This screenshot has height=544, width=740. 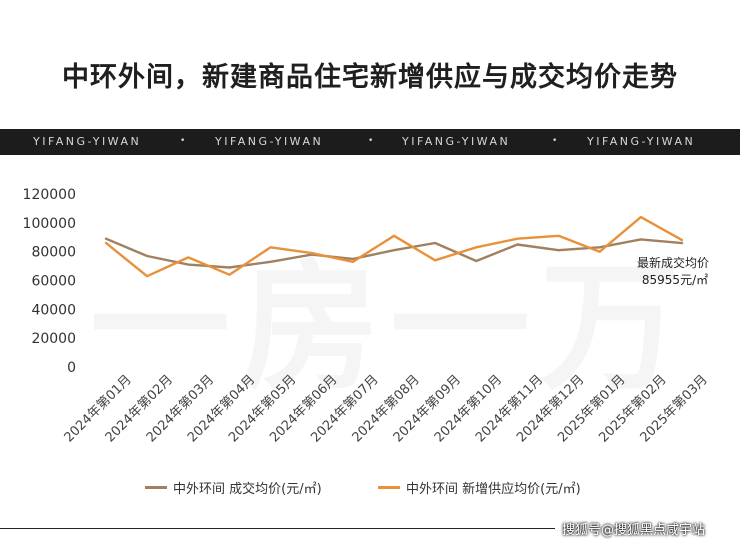 I want to click on y-tick-label: 40000, so click(x=53, y=310).